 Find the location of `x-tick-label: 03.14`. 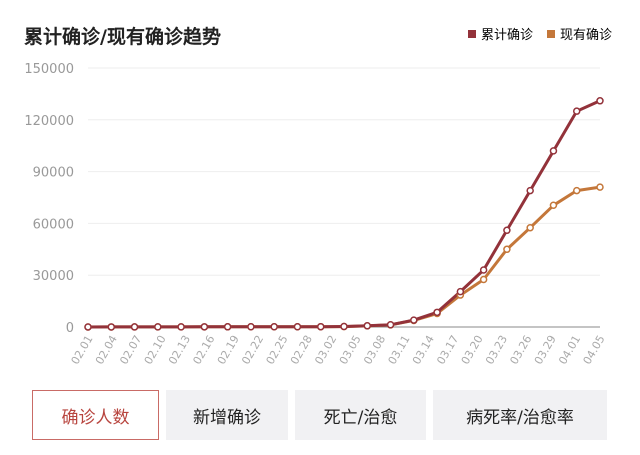

x-tick-label: 03.14 is located at coordinates (423, 350).